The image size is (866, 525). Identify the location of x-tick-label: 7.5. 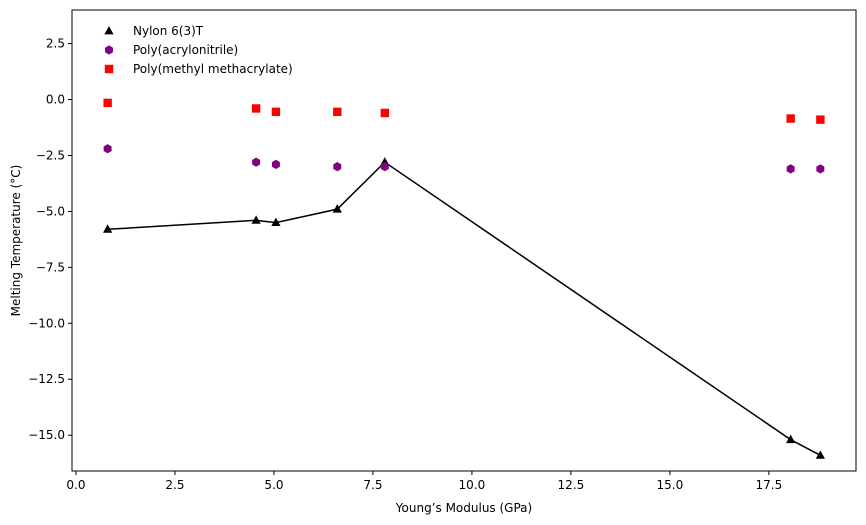
(372, 485).